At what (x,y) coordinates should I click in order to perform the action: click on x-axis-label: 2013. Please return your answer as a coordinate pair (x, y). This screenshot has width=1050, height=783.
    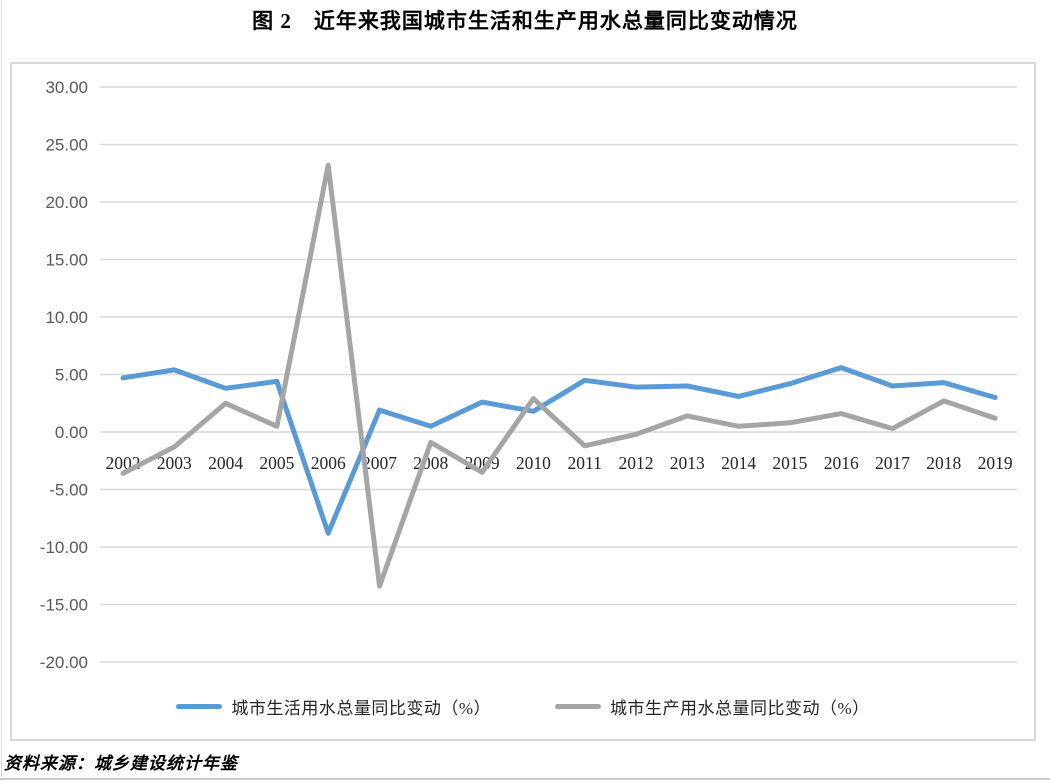
    Looking at the image, I should click on (687, 463).